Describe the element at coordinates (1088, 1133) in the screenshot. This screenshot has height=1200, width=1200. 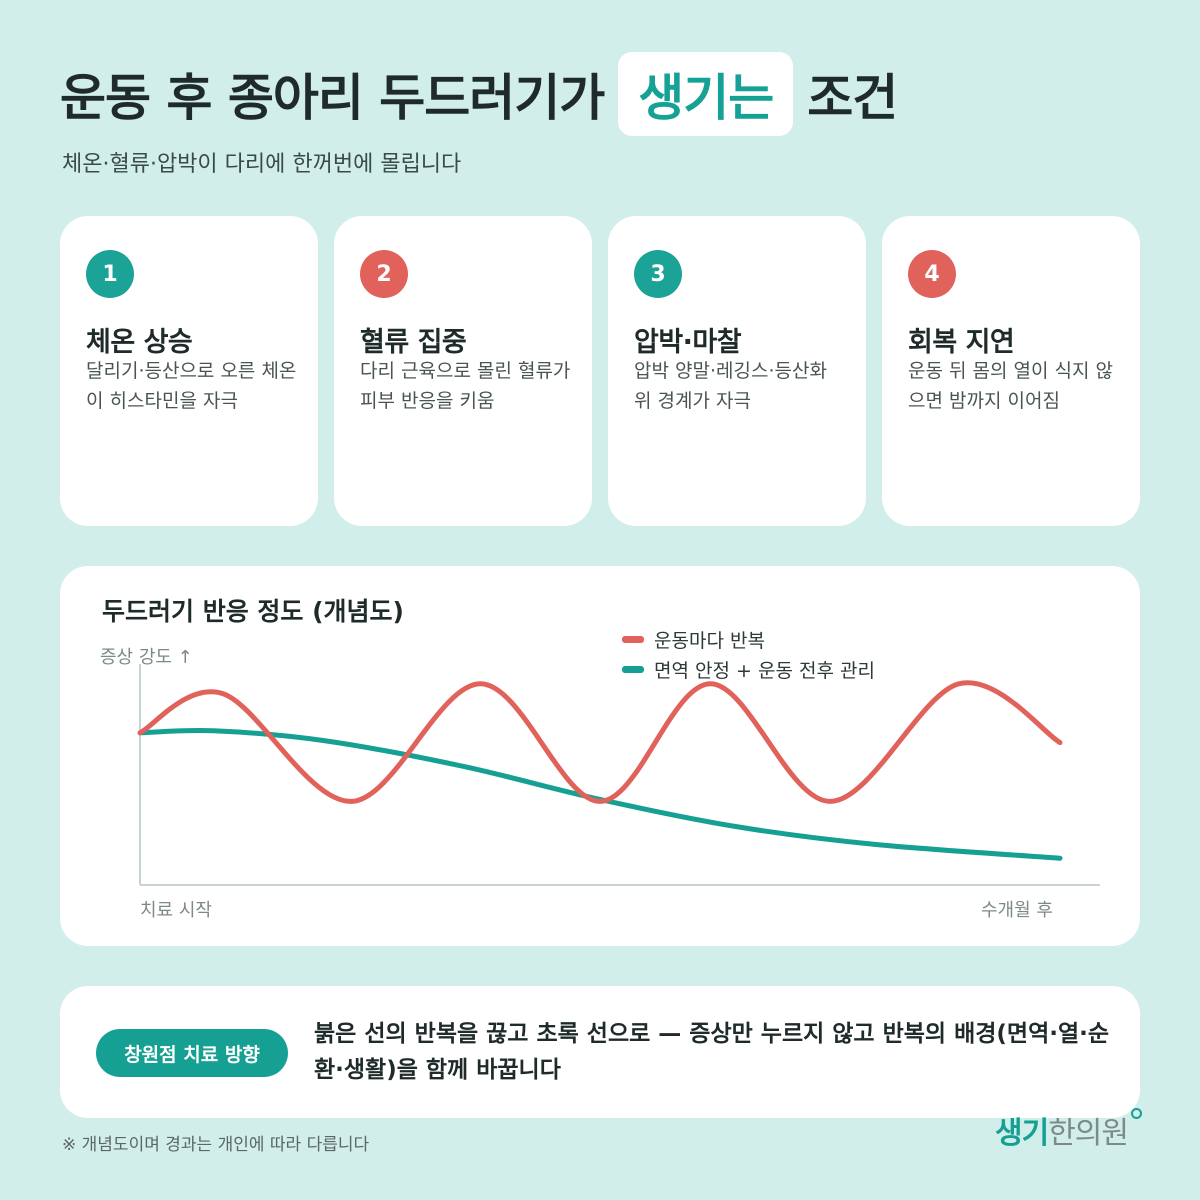
I see `brand-logo-part2: 한의원` at that location.